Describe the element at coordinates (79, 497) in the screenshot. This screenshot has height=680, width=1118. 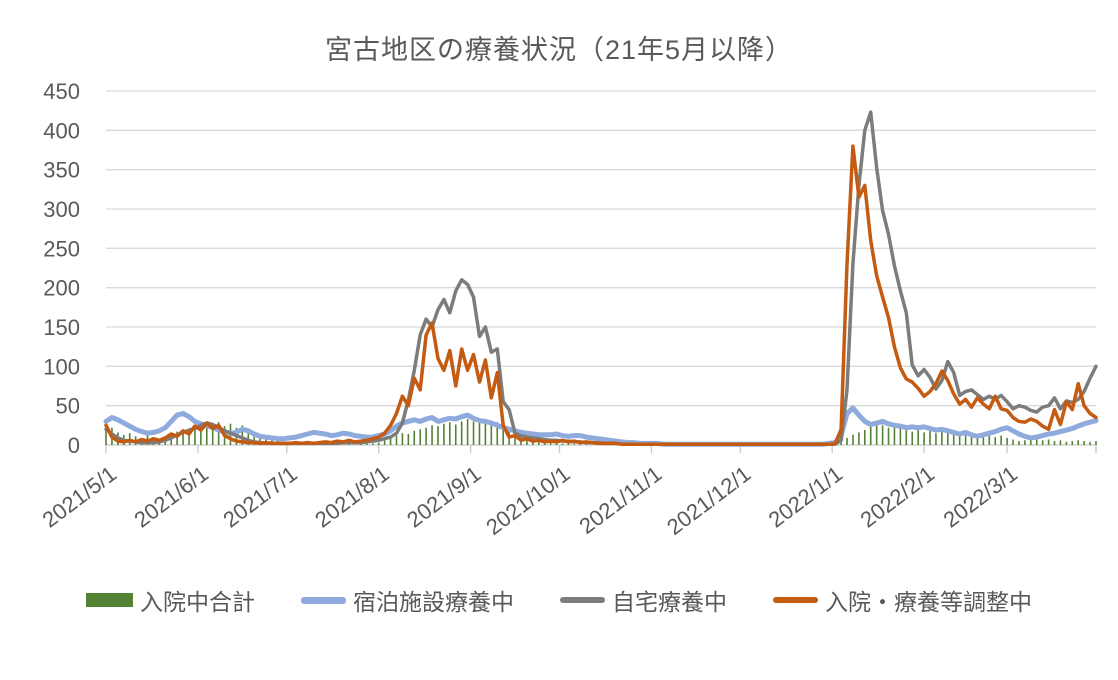
I see `x-axis-tick-label: 2021/5/1` at that location.